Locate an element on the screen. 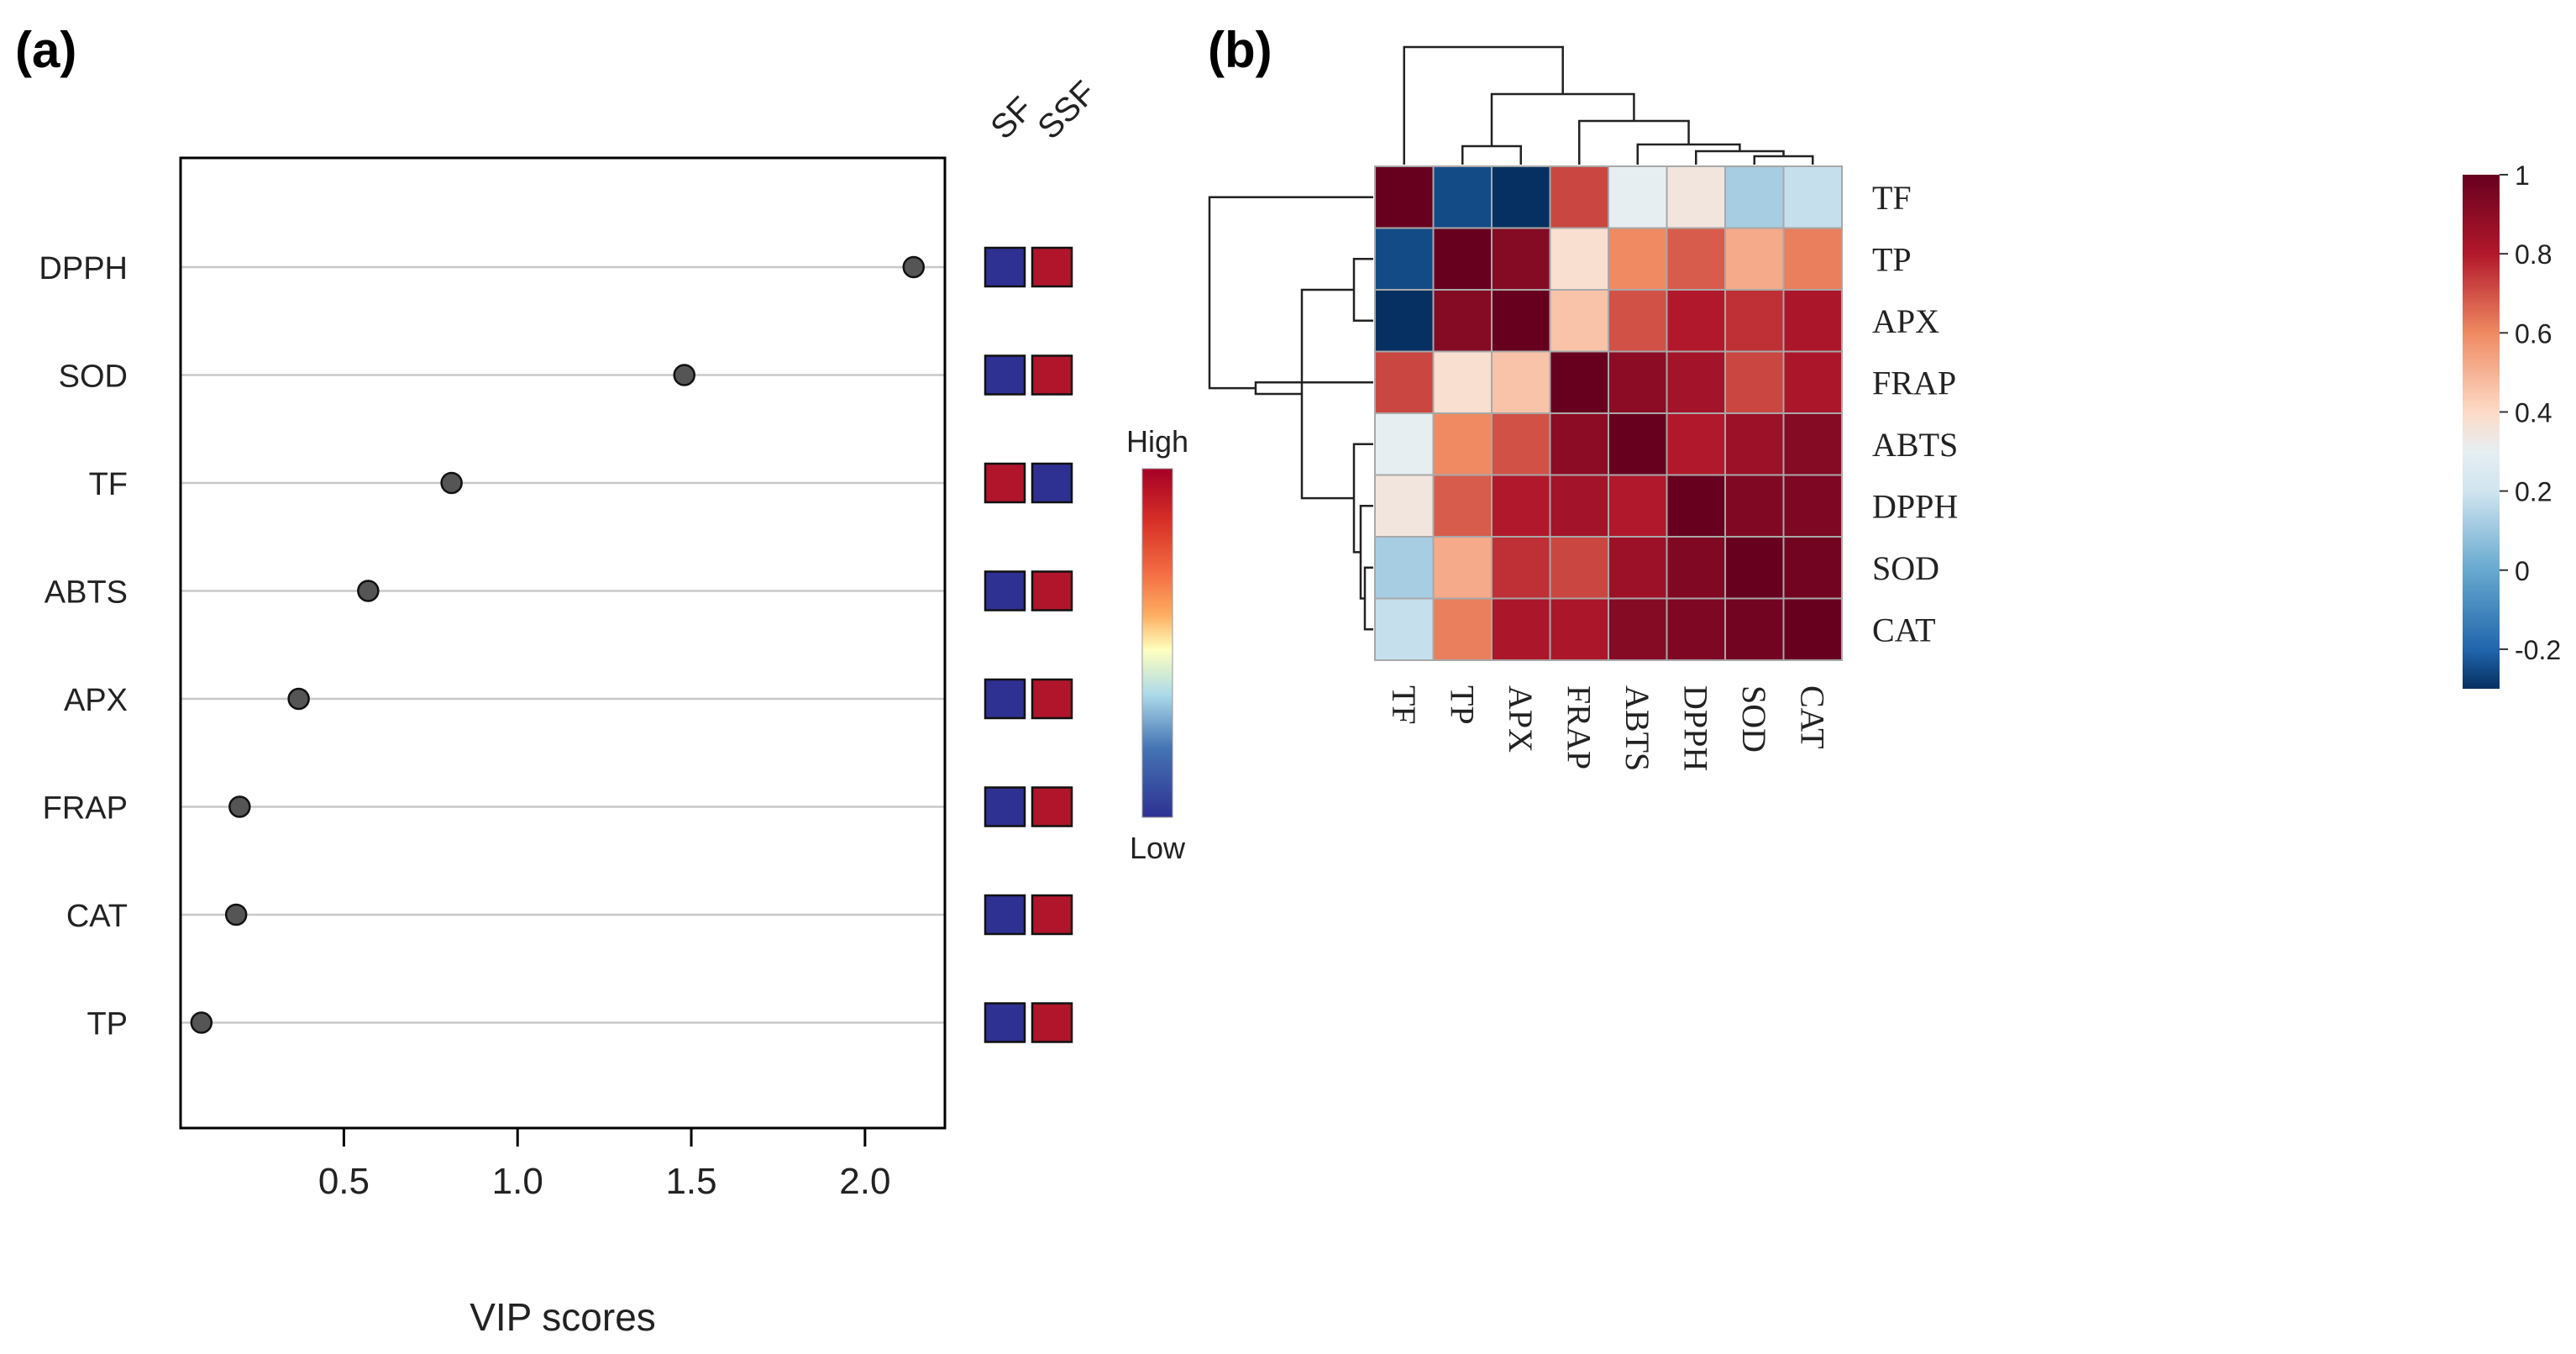 The image size is (2576, 1354). vip-x-axis: 0.5 1.0 1.5 2.0 is located at coordinates (604, 1165).